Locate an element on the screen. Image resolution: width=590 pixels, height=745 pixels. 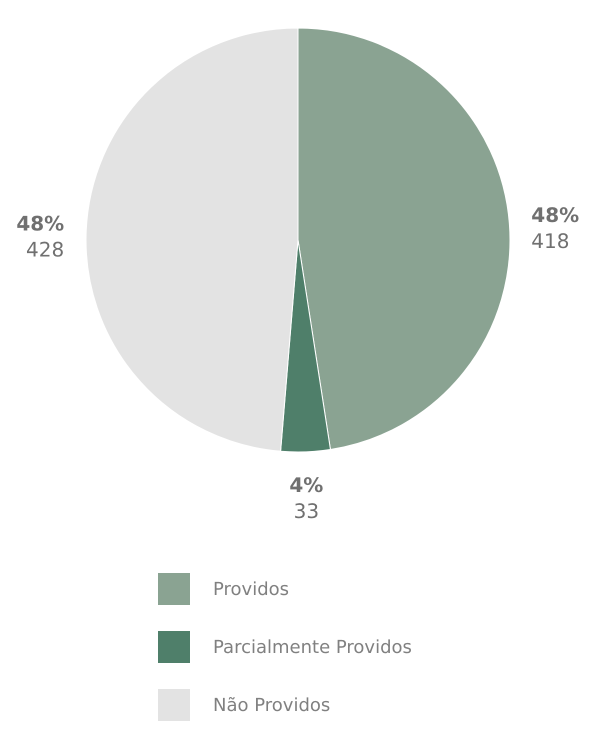
data-label: 48% 418 is located at coordinates (555, 228).